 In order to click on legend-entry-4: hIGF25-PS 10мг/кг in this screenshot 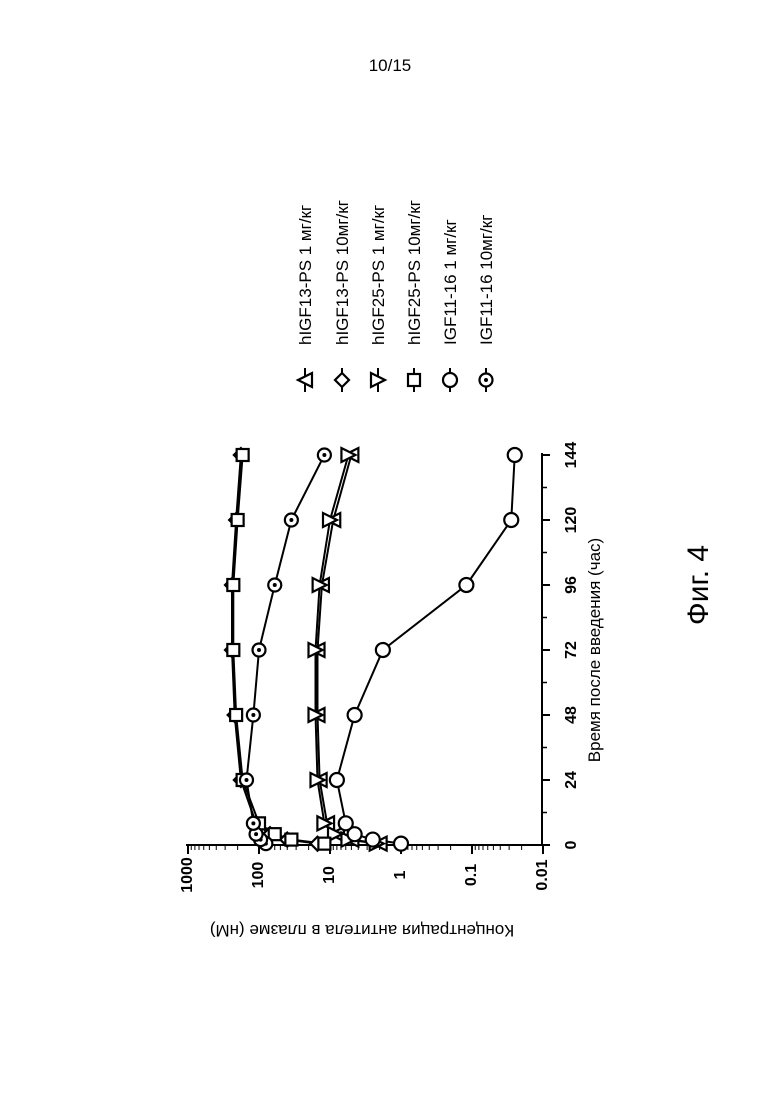, I will do `click(414, 296)`.